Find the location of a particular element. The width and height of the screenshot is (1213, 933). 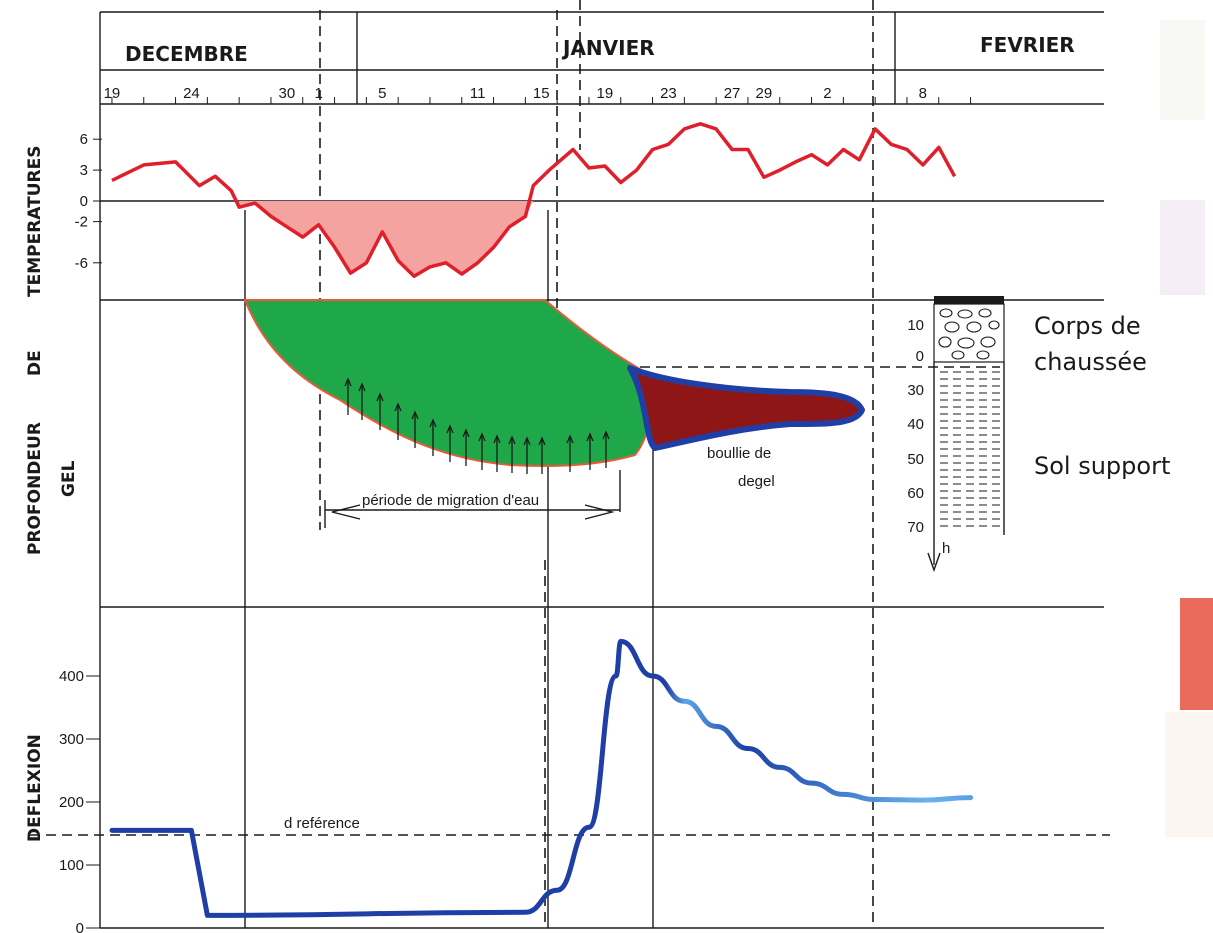

day-tick-label: 8 is located at coordinates (923, 93).